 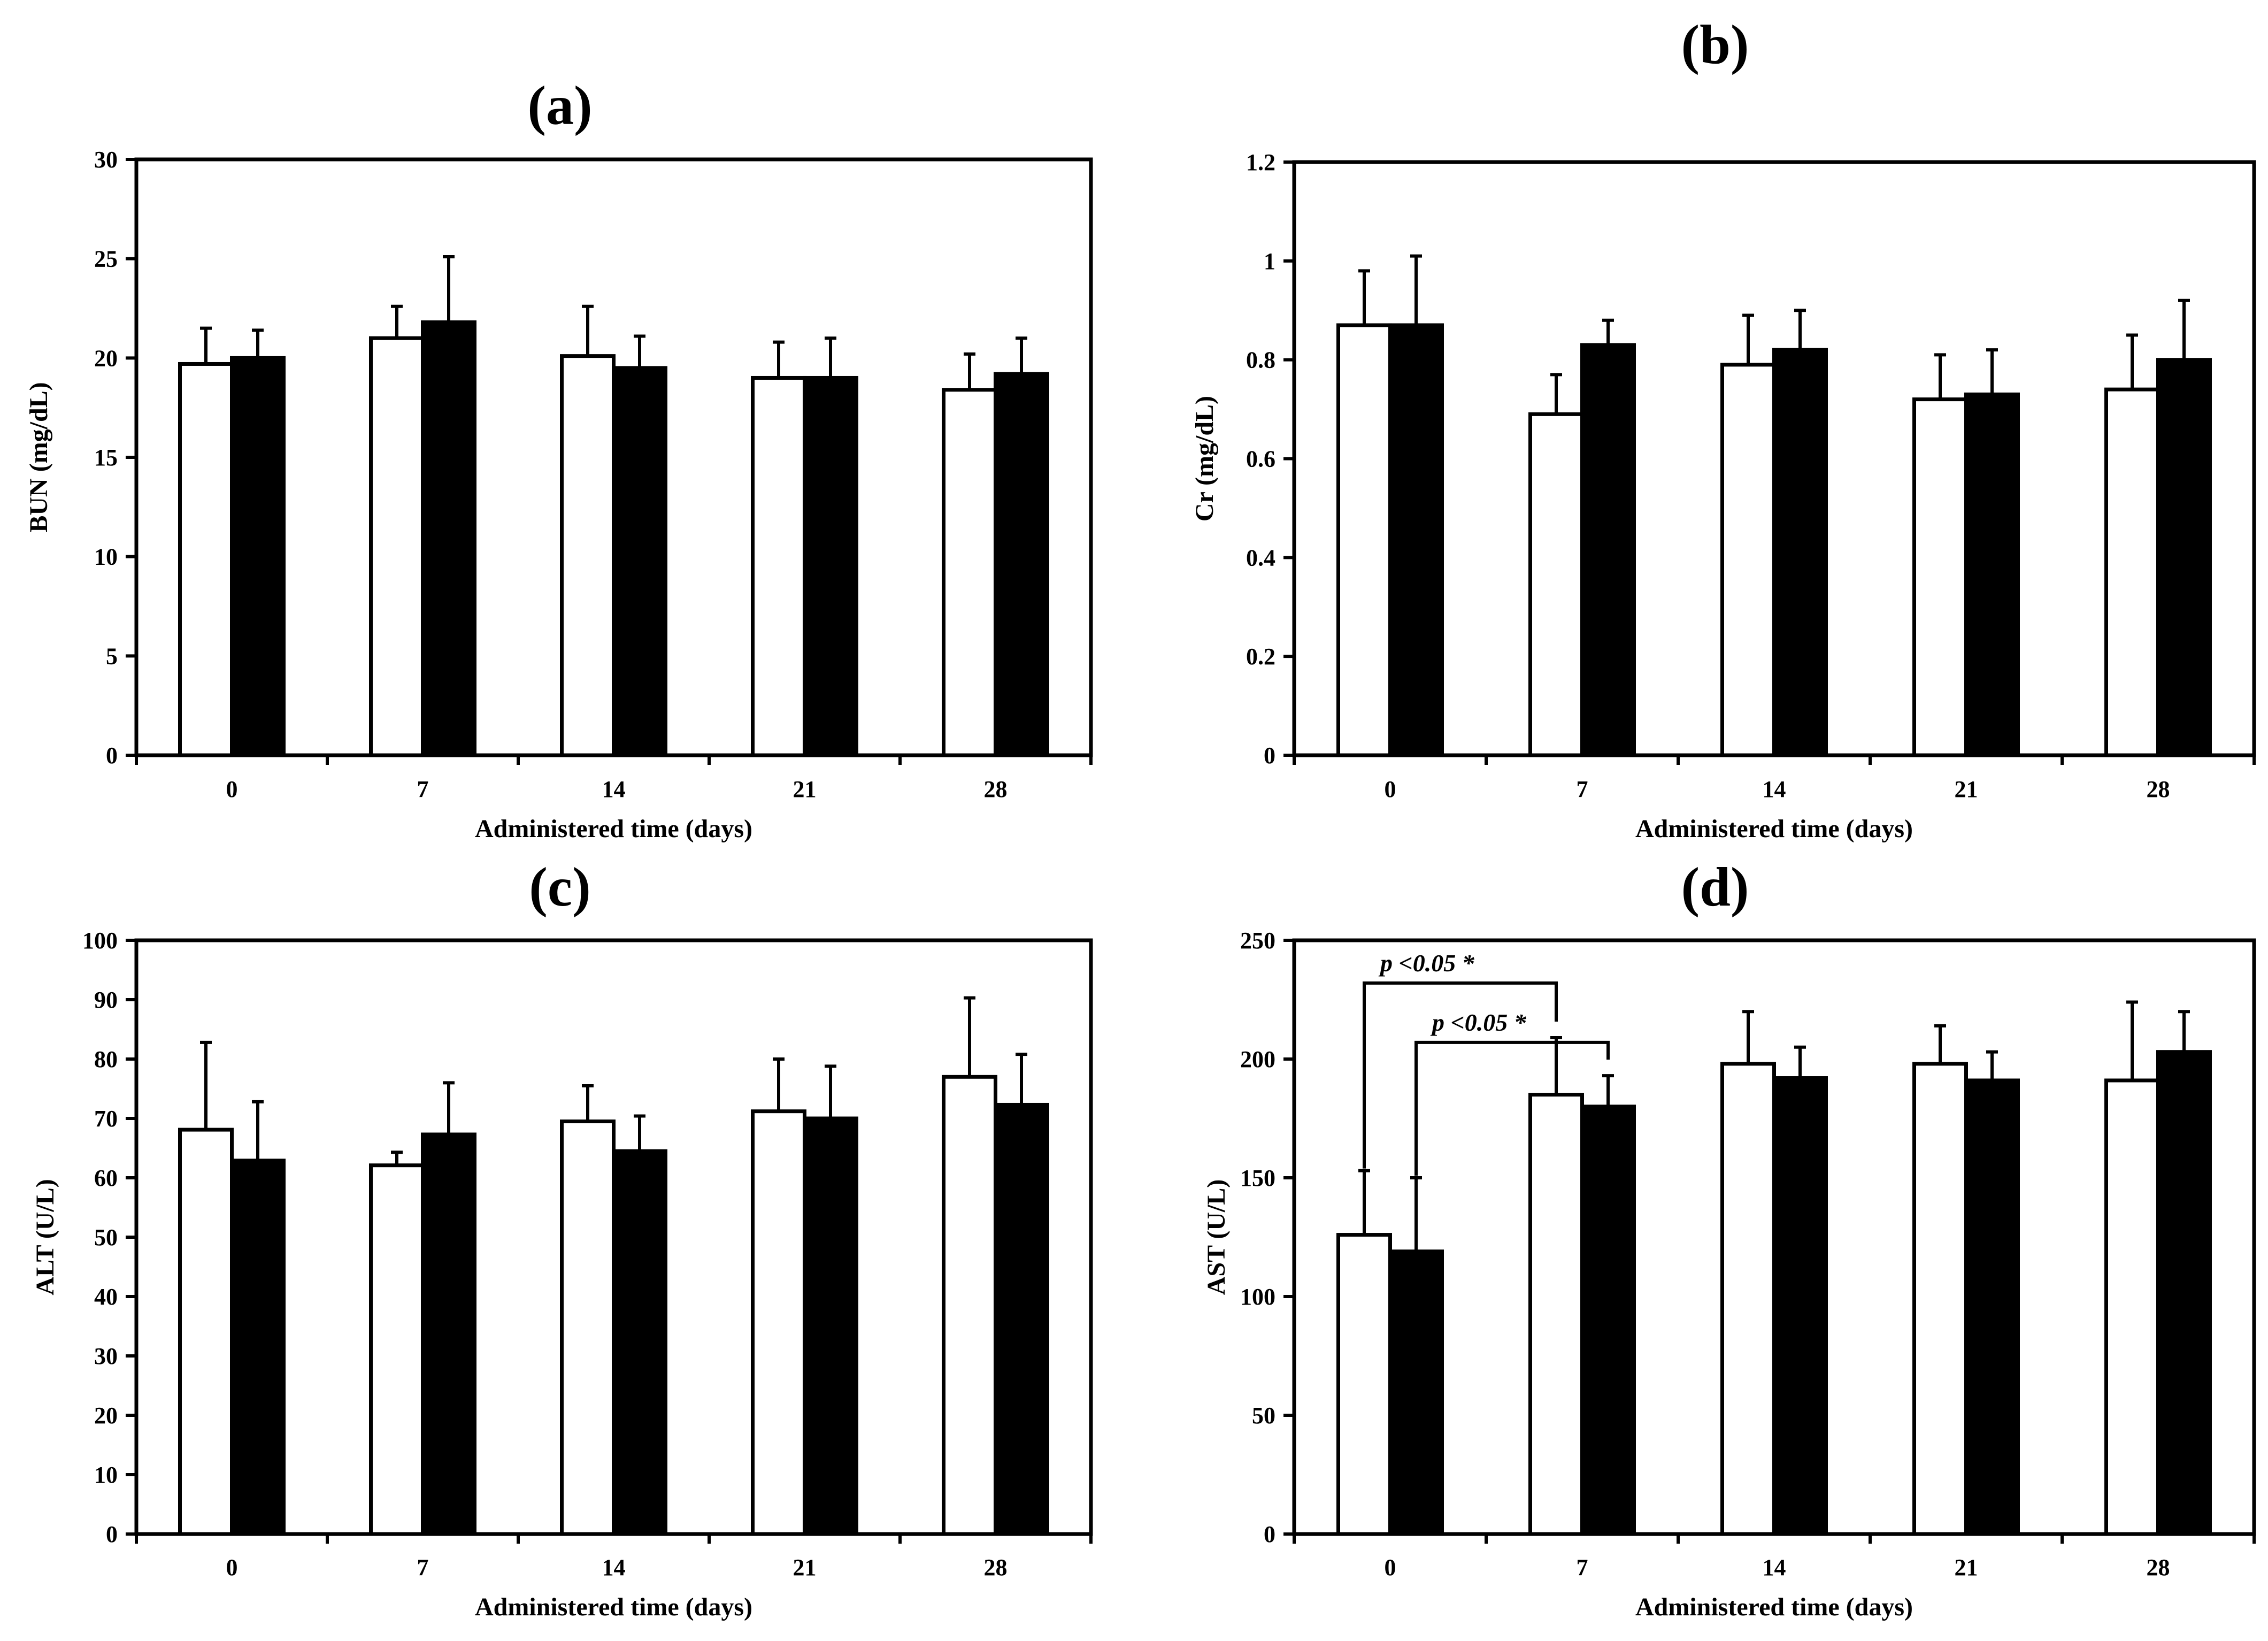 I want to click on y-axis-label: Cr (mg/dL), so click(x=1204, y=459).